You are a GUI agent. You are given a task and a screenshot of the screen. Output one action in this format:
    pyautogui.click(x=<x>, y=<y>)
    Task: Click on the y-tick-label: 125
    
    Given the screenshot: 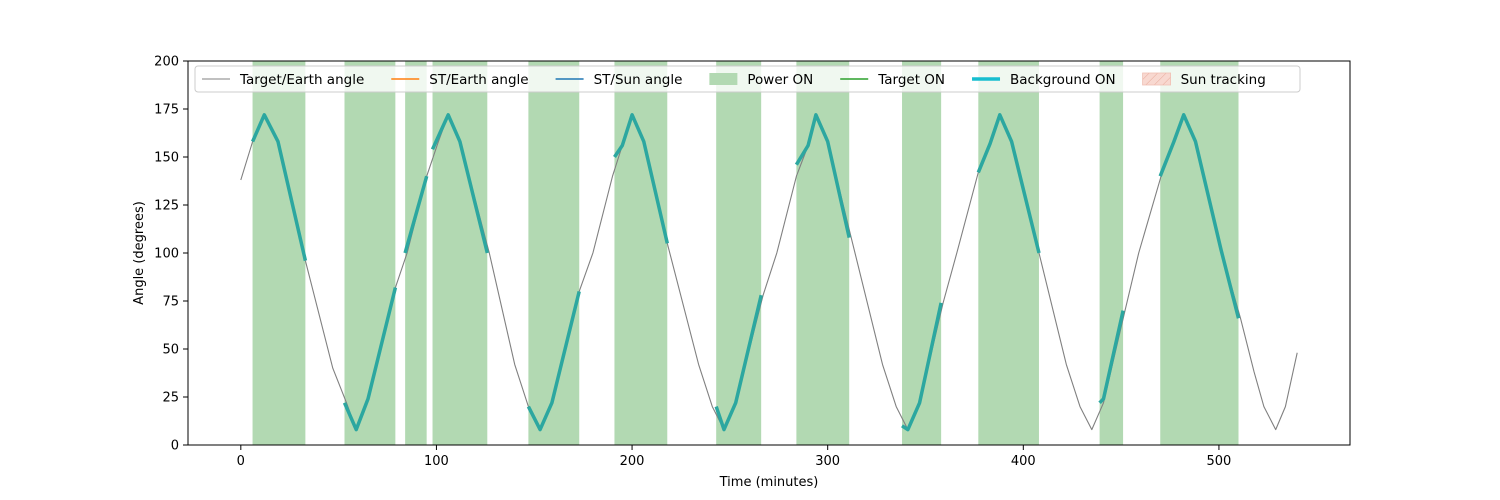 What is the action you would take?
    pyautogui.click(x=166, y=206)
    